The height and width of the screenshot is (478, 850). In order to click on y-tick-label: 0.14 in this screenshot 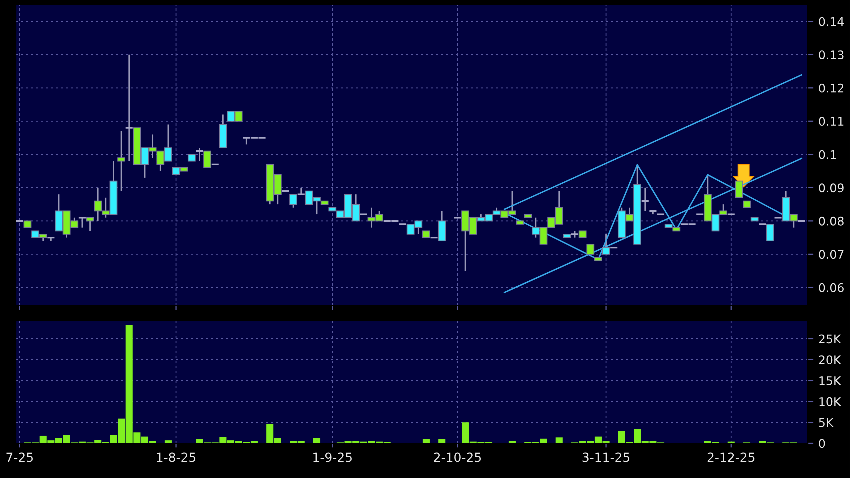, I will do `click(831, 21)`.